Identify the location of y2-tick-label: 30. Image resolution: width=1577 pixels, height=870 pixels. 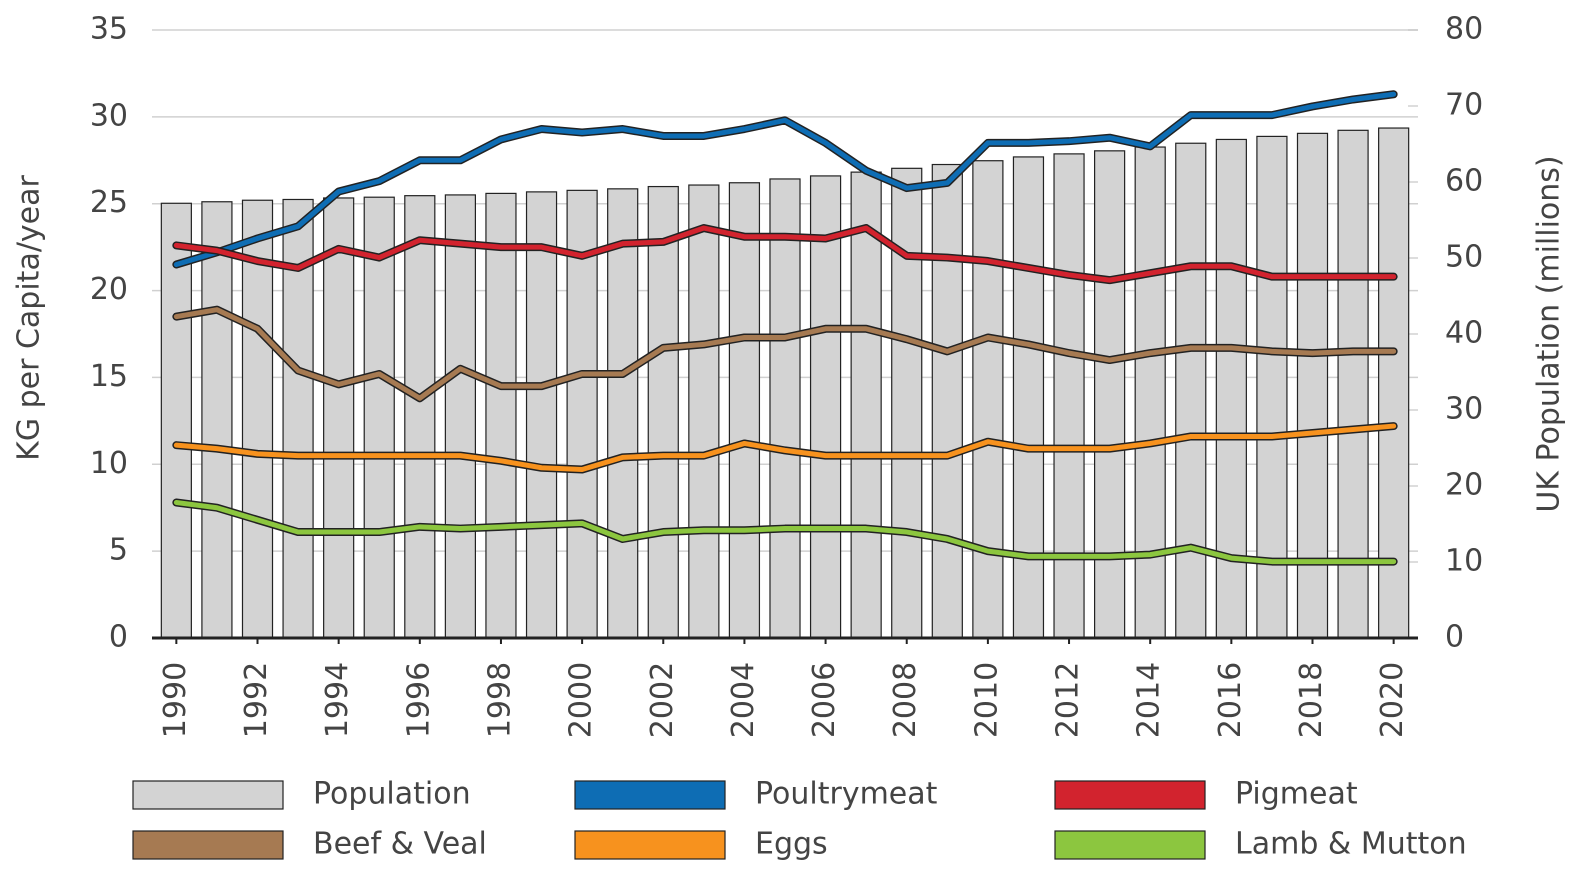
(1464, 409).